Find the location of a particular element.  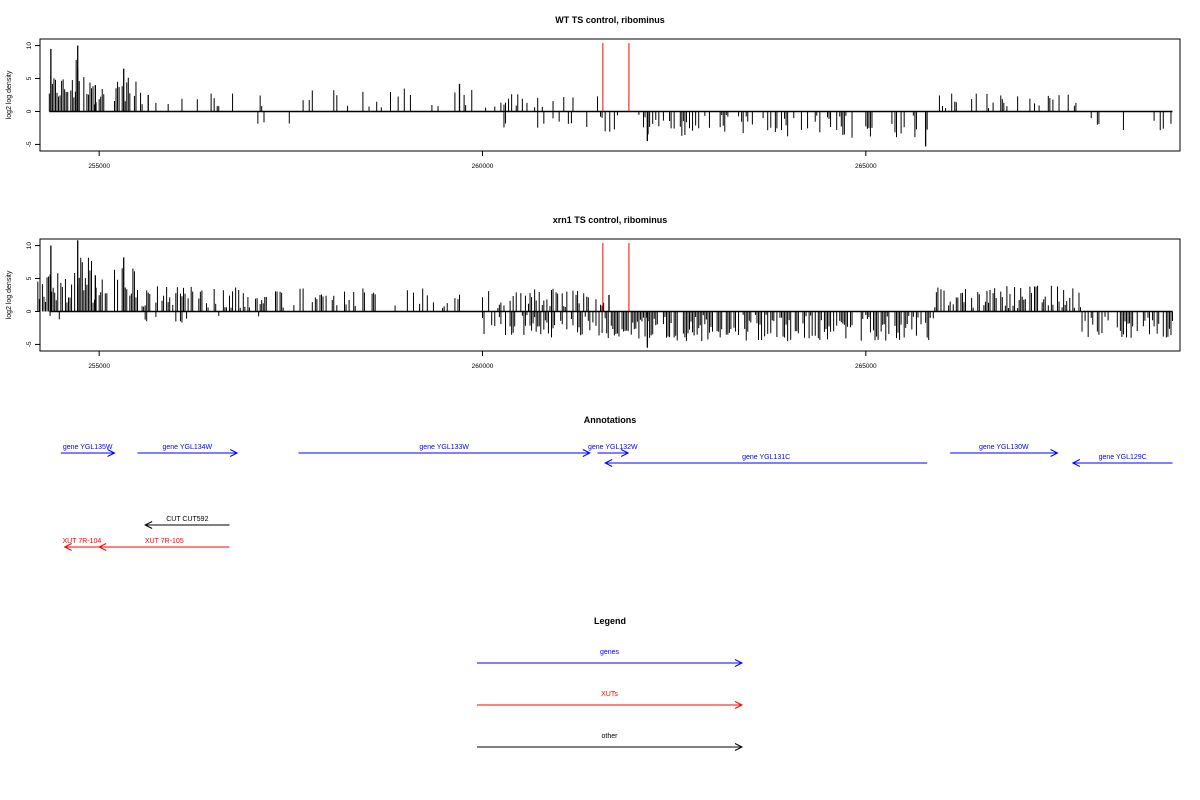

feature-label: XUT 7R-104 is located at coordinates (82, 541).